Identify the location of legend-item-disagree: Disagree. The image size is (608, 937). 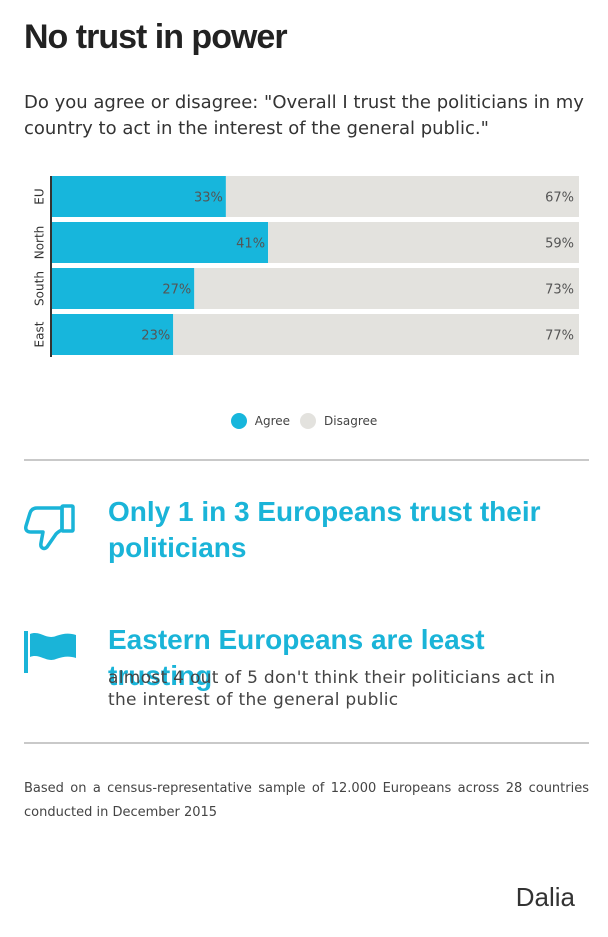
(338, 421).